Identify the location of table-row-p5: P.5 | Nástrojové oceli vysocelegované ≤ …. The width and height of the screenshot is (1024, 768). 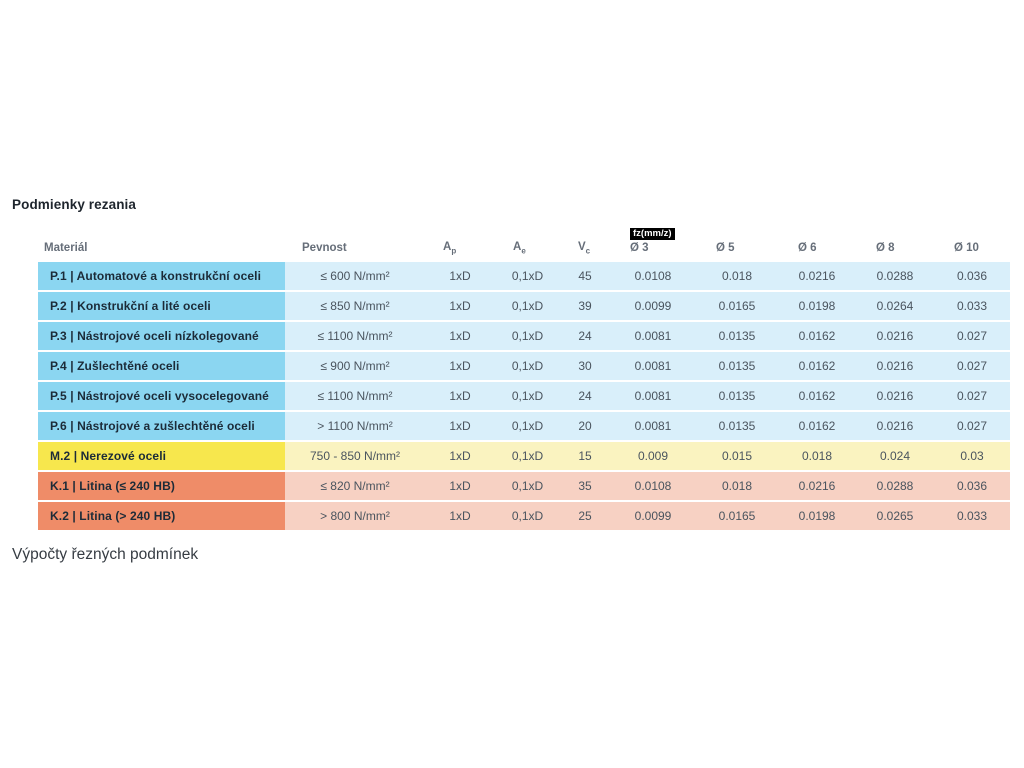
(524, 396).